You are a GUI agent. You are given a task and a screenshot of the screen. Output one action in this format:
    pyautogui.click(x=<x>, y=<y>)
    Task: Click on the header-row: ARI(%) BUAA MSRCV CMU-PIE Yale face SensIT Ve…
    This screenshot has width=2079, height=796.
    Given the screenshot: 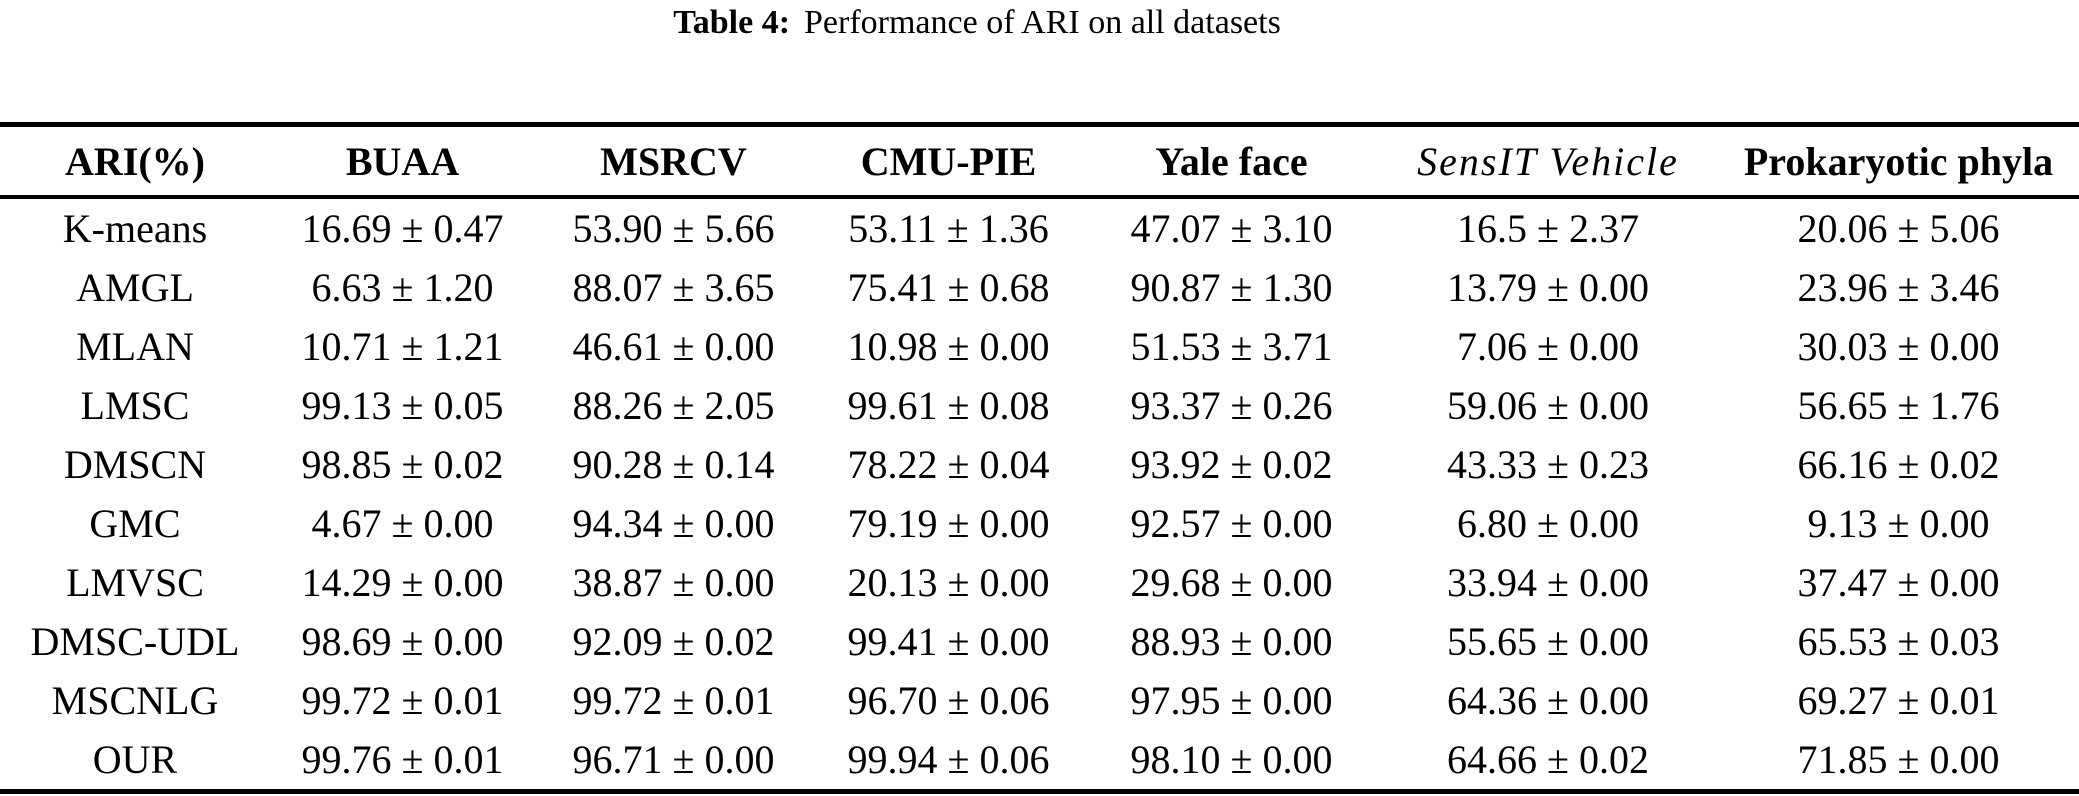 What is the action you would take?
    pyautogui.click(x=1039, y=161)
    